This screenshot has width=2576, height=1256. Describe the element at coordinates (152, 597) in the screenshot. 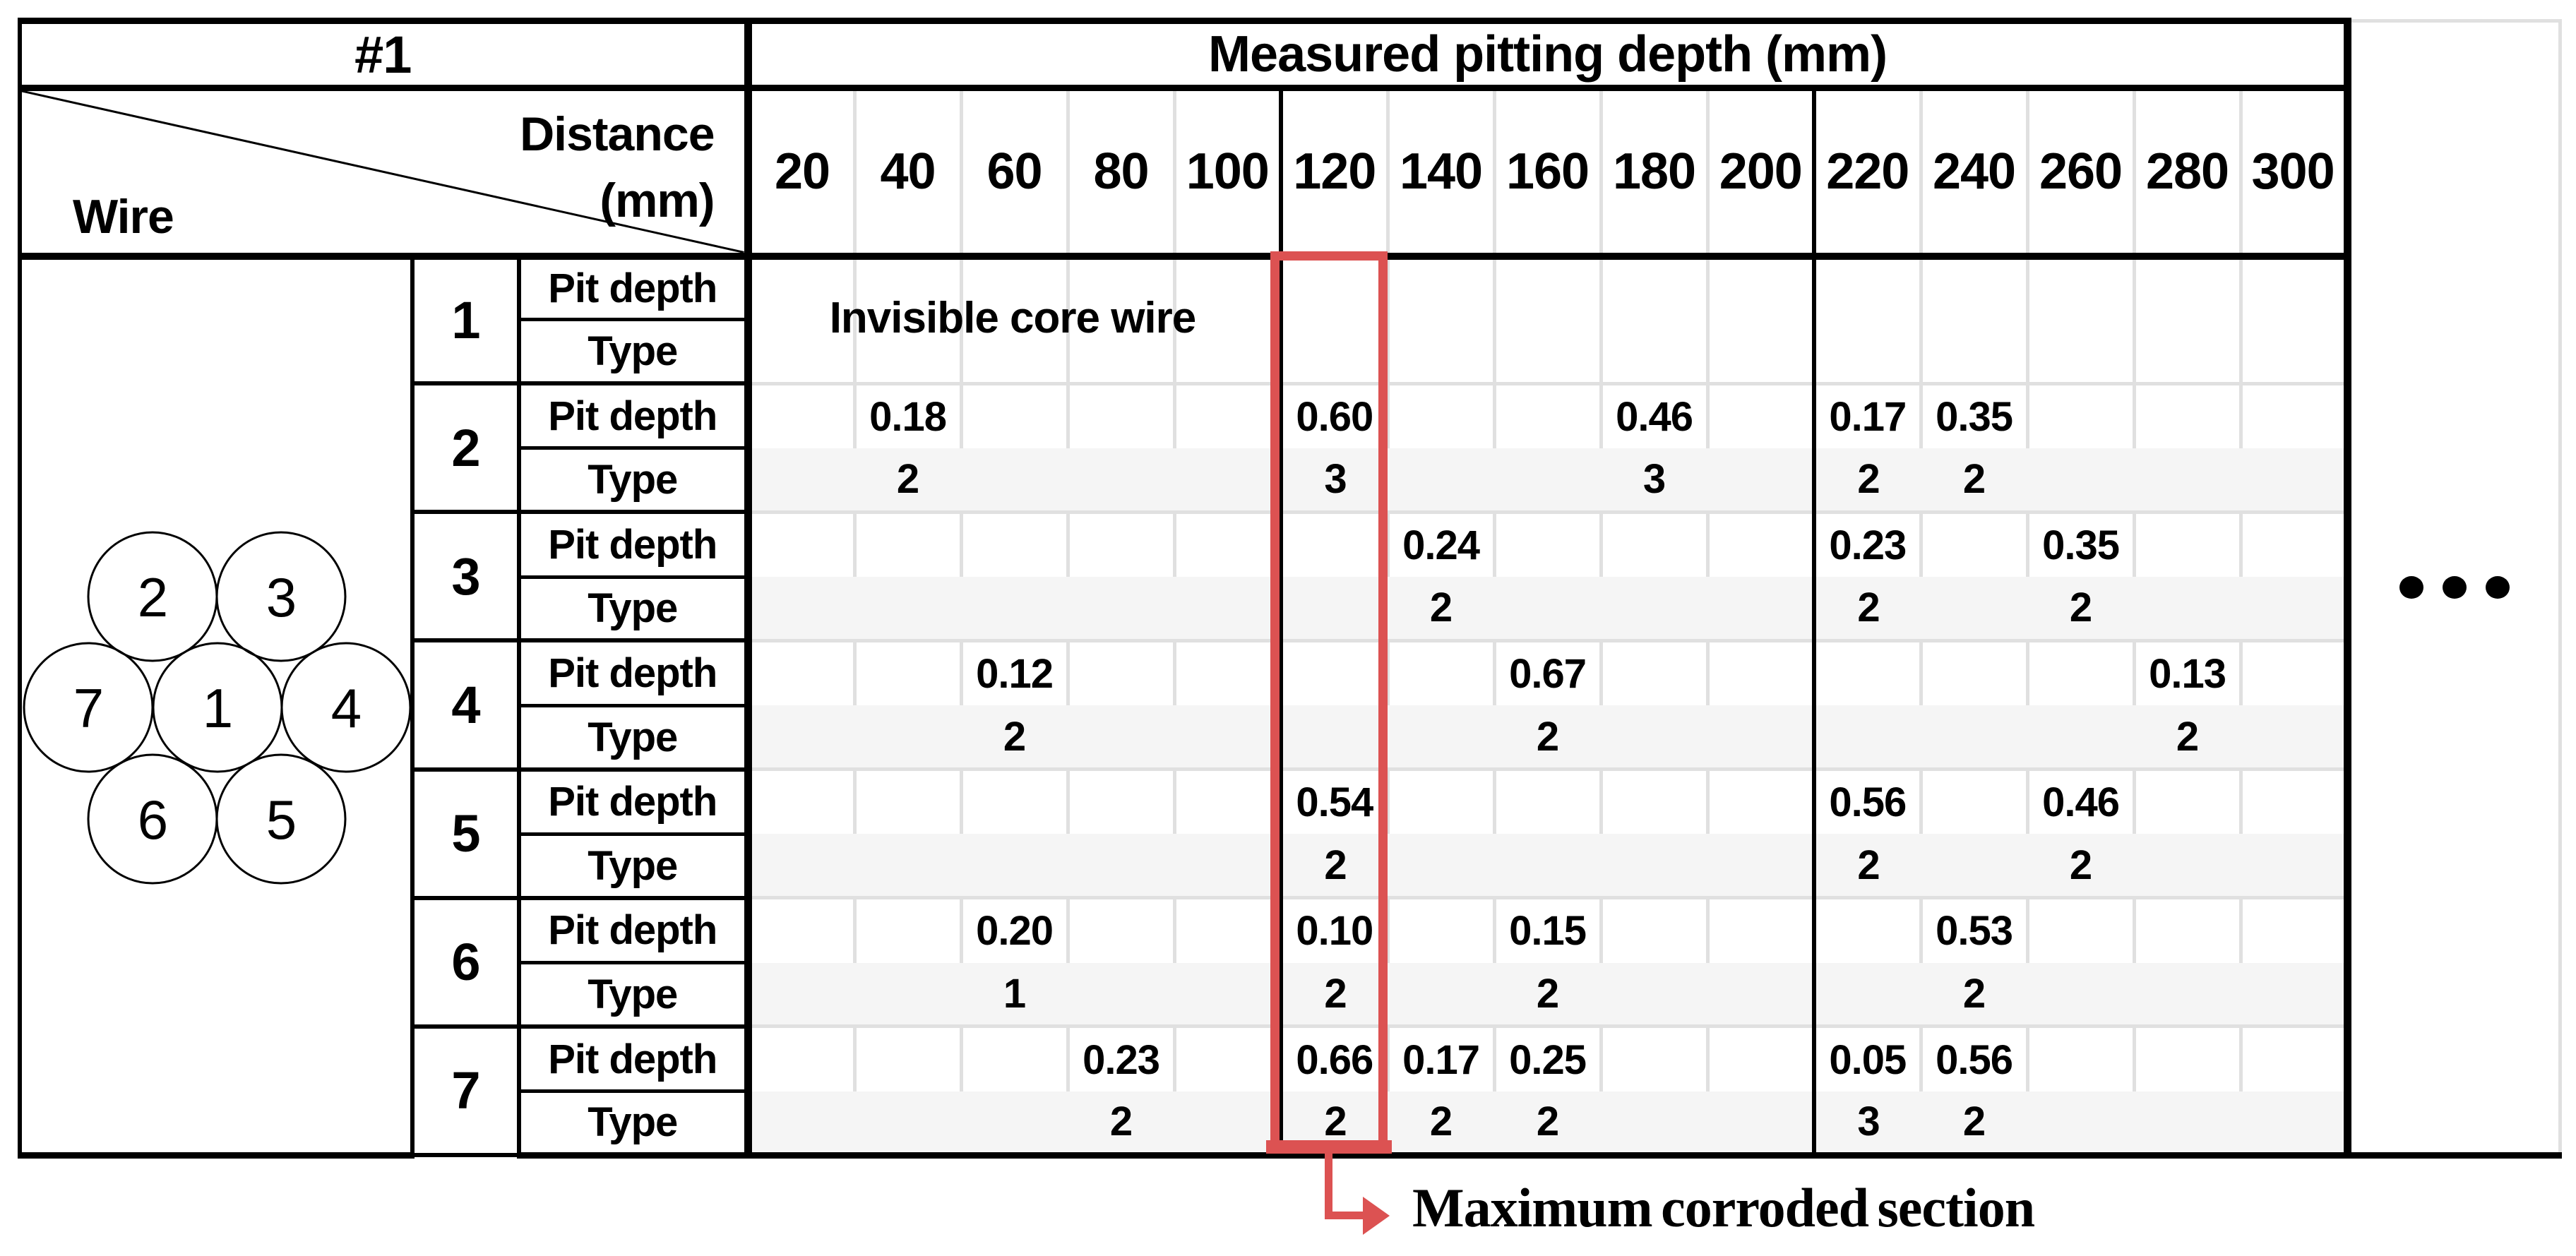

I see `wire-circle-number: 2` at that location.